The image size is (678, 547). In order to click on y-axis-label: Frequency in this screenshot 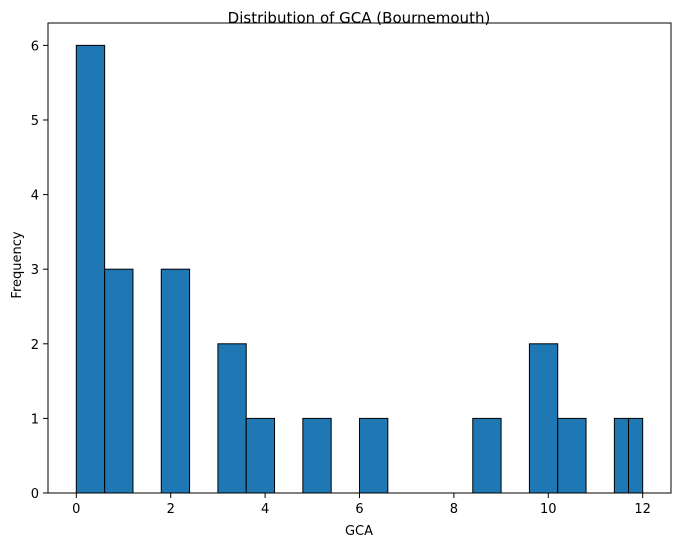, I will do `click(17, 264)`.